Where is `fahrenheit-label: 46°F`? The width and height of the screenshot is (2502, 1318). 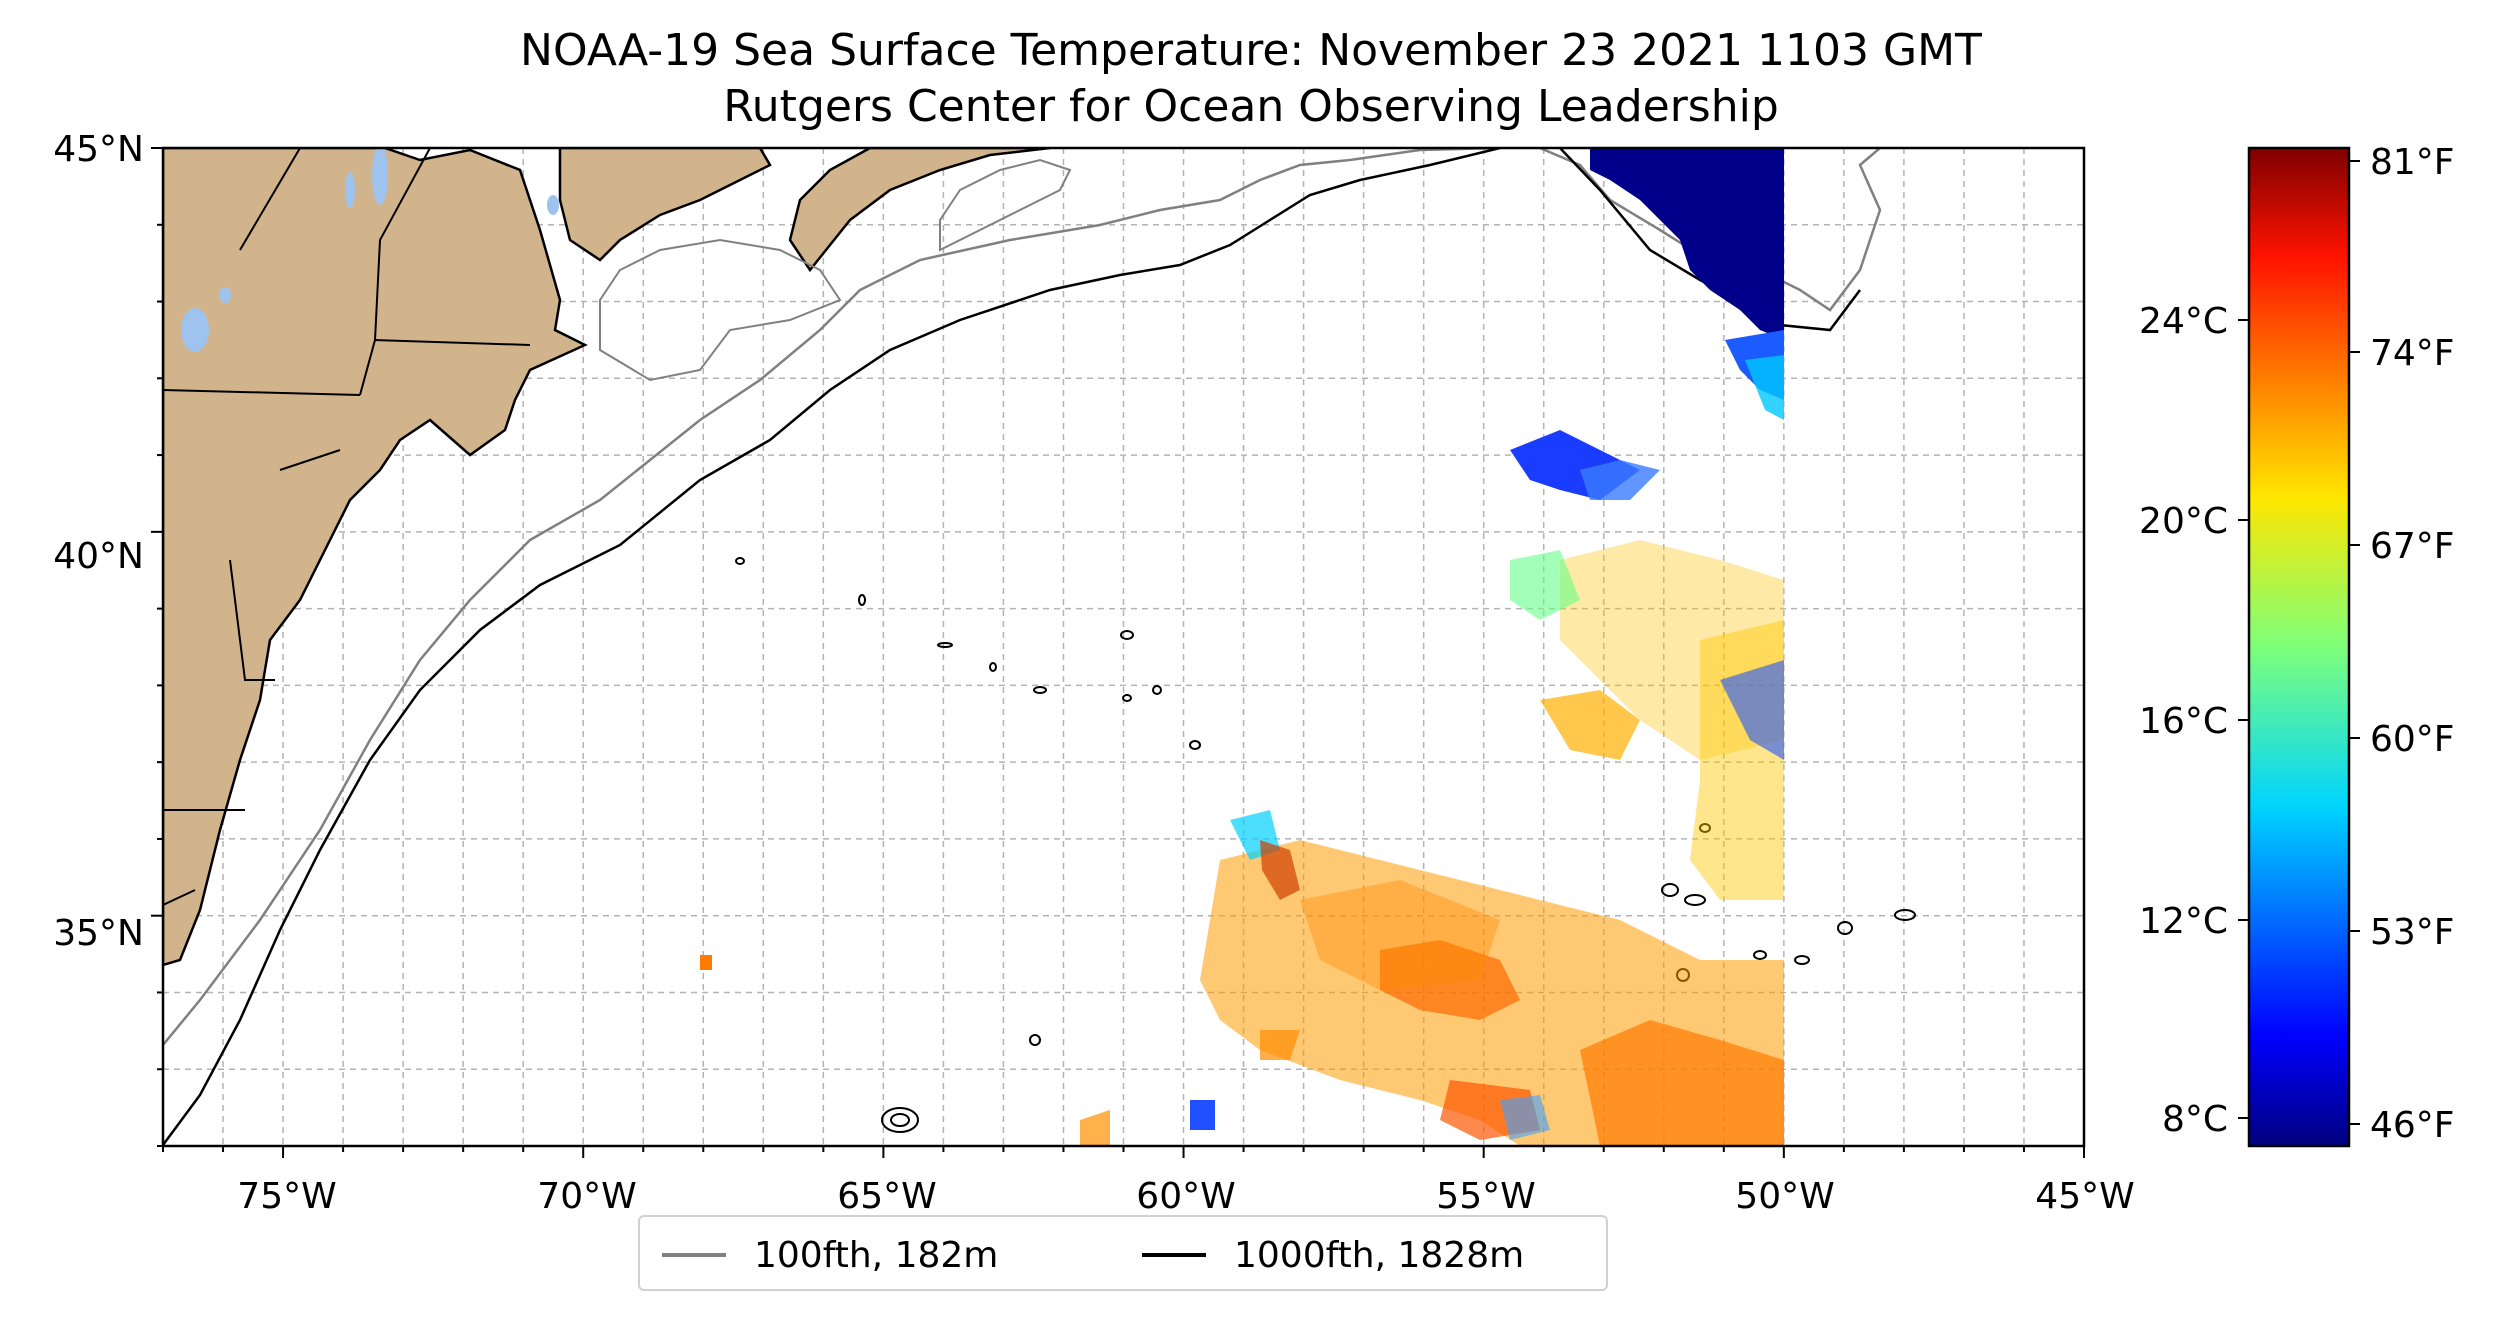
fahrenheit-label: 46°F is located at coordinates (2412, 1125).